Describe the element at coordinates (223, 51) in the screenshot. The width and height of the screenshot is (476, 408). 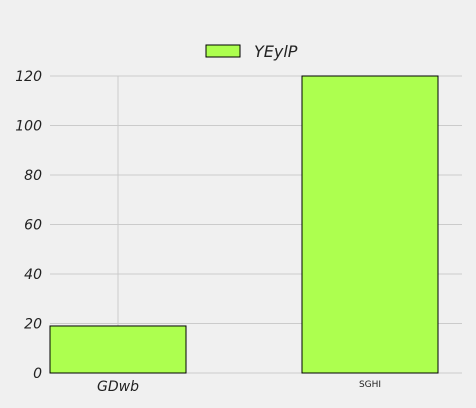
I see `legend-swatch` at that location.